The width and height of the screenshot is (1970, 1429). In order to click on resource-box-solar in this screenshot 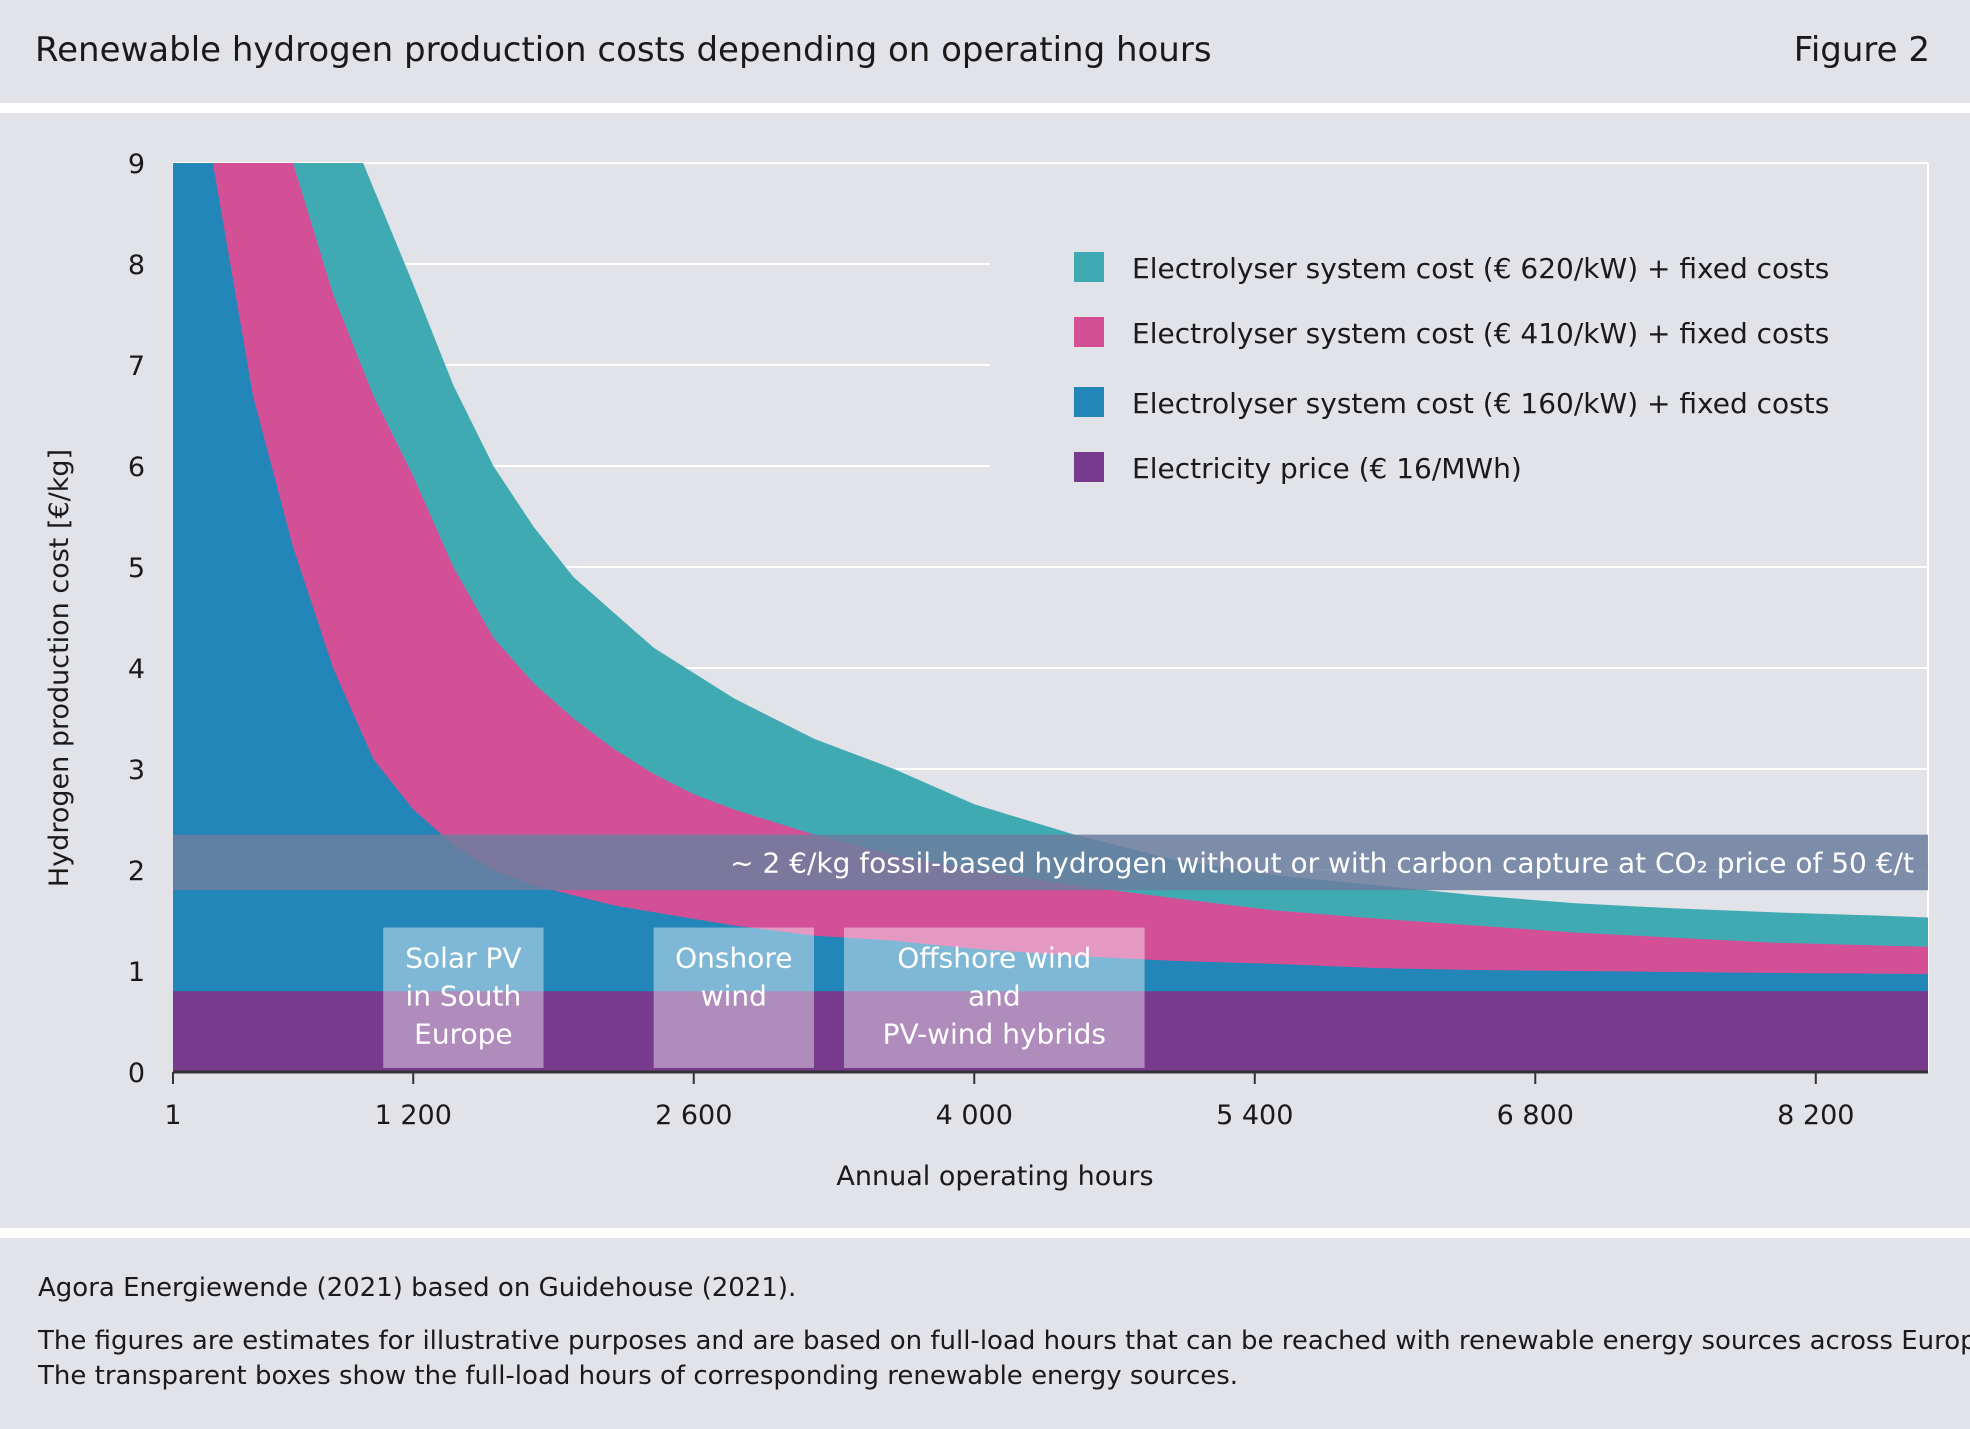, I will do `click(463, 997)`.